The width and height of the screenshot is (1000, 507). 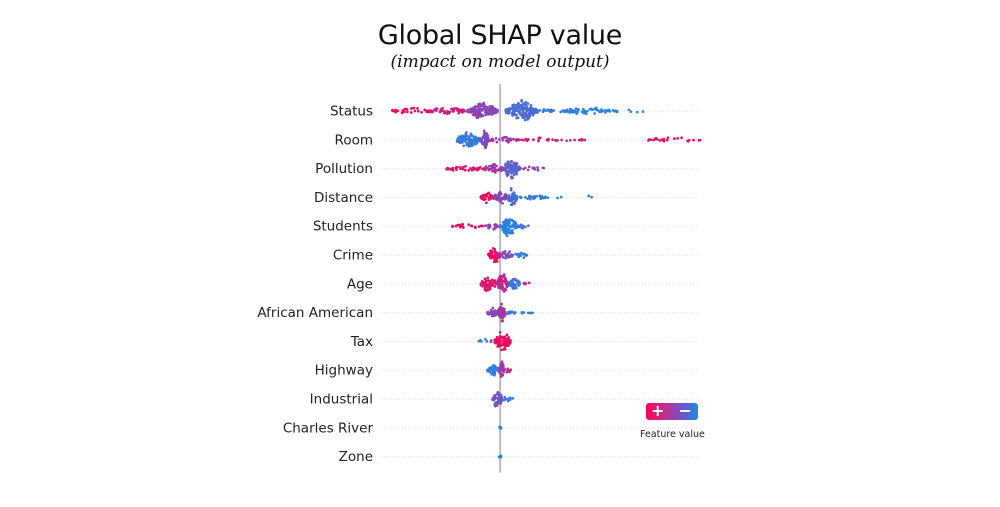 What do you see at coordinates (536, 196) in the screenshot?
I see `feature-points-distance` at bounding box center [536, 196].